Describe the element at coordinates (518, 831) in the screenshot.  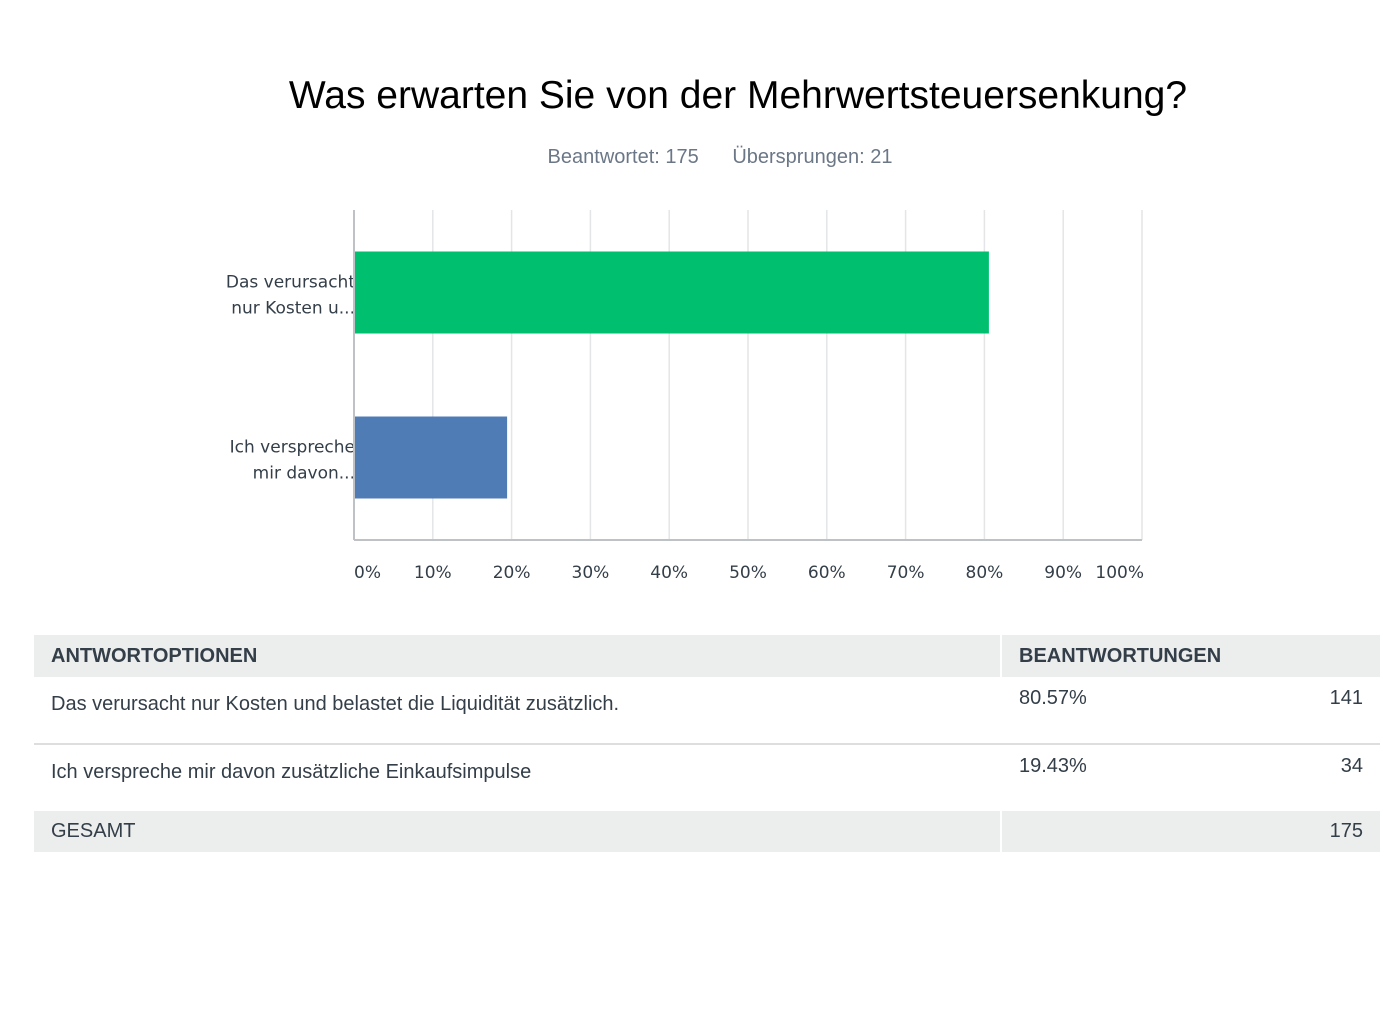
I see `total-label: GESAMT` at that location.